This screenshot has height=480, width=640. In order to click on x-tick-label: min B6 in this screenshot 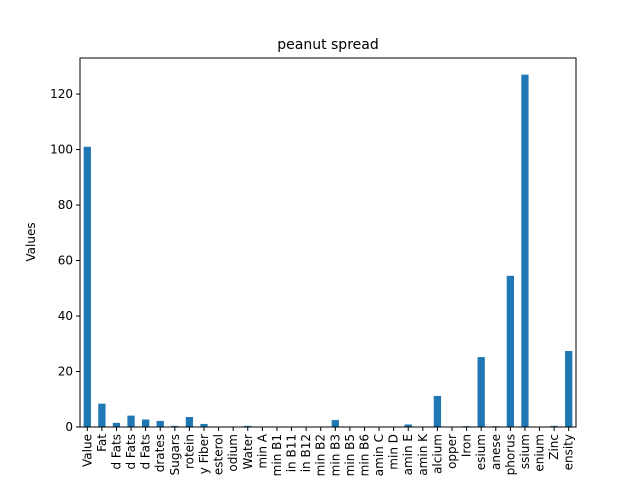, I will do `click(364, 455)`.